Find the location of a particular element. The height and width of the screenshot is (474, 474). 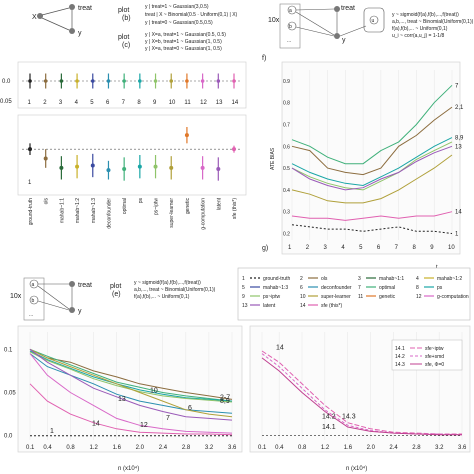

panel-h-right-xtick: 1.6 is located at coordinates (348, 448).